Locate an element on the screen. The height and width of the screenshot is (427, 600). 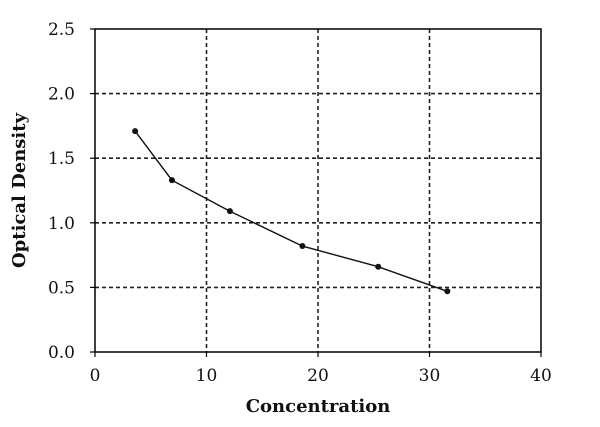
x-tick-label: 40 is located at coordinates (541, 376).